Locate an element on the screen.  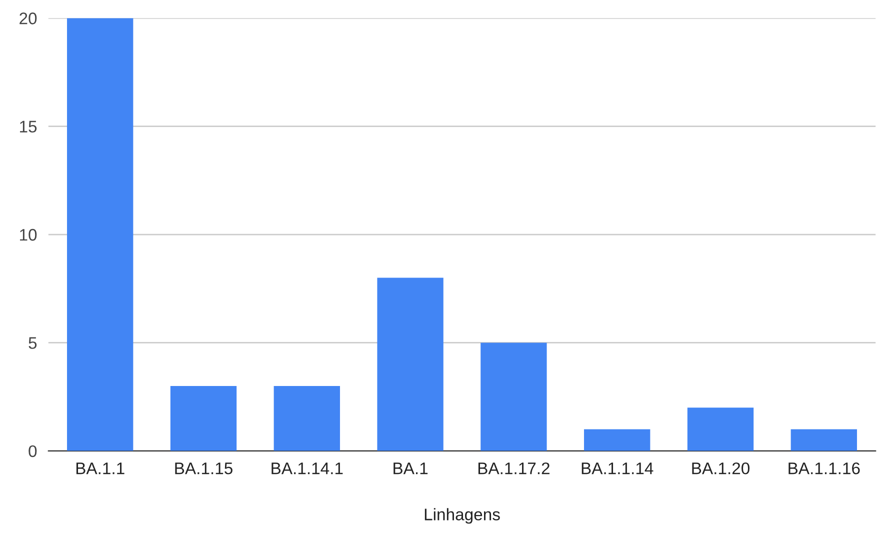
x-tick-label: BA.1 is located at coordinates (411, 468).